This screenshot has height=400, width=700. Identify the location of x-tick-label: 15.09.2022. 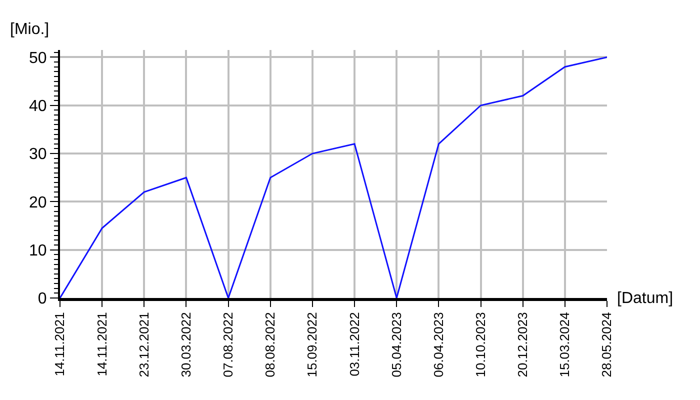
(312, 345).